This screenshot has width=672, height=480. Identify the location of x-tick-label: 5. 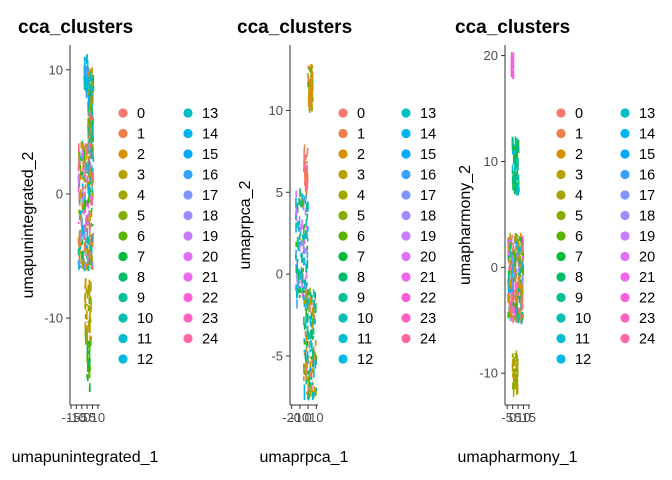
(92, 417).